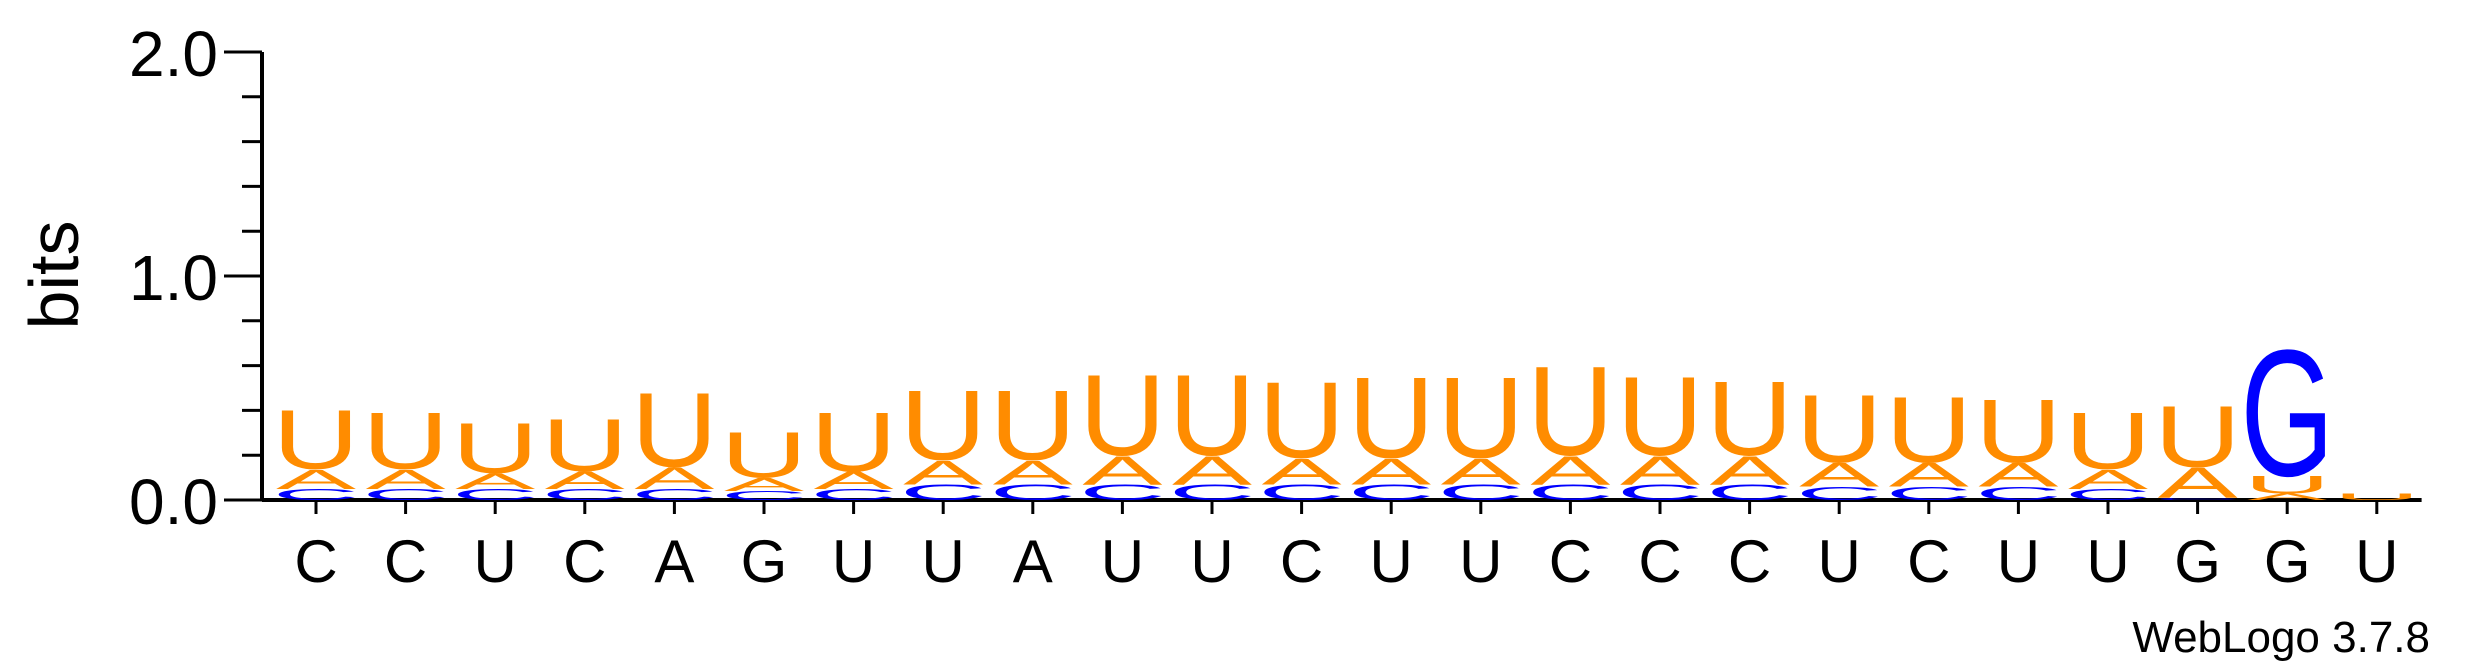 The height and width of the screenshot is (667, 2475). I want to click on y-tick-label: 2.0, so click(173, 54).